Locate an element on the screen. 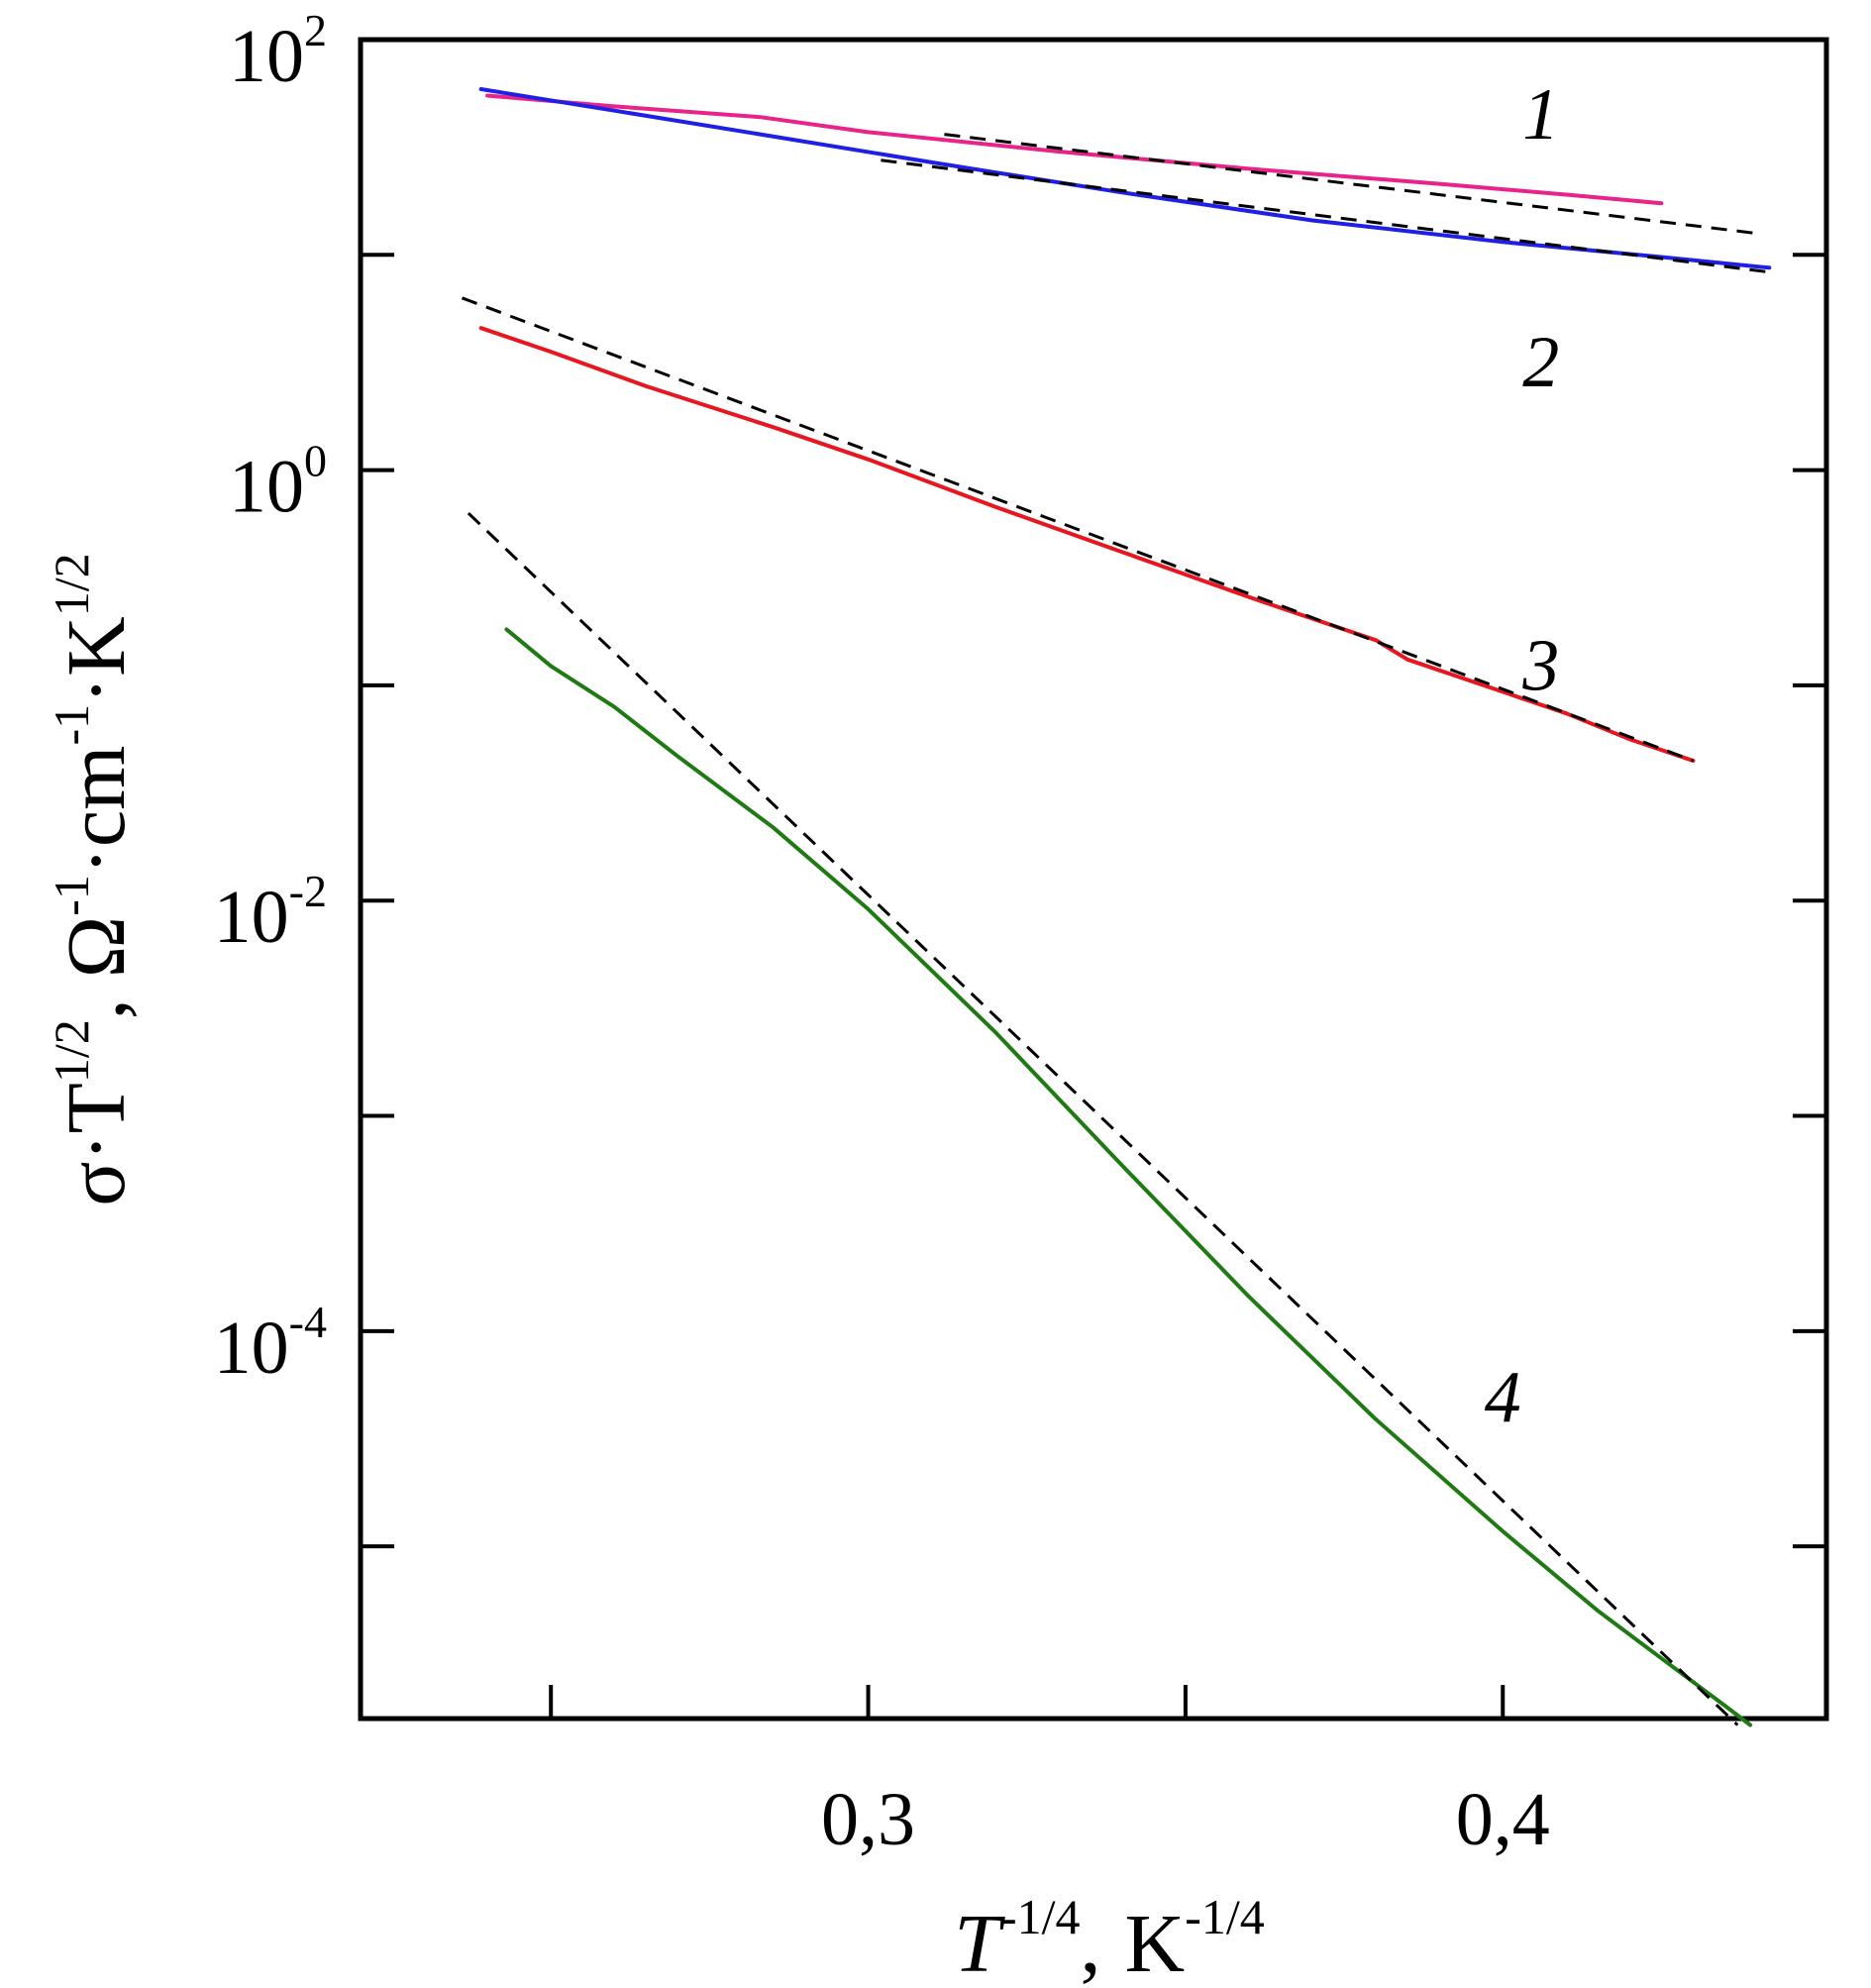  y-tick-label-exponent: -2 is located at coordinates (308, 891).